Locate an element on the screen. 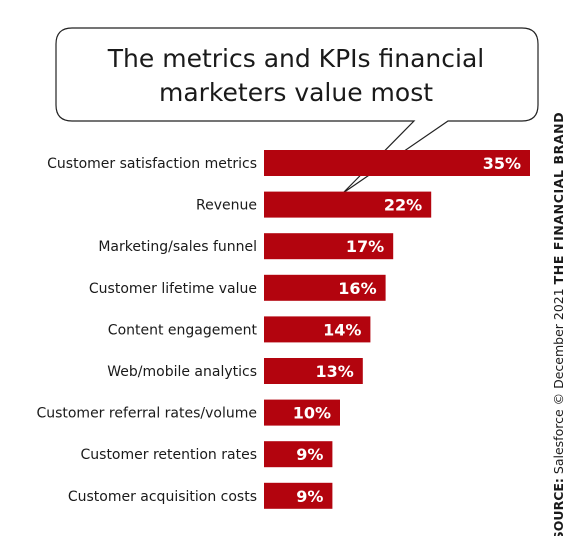 This screenshot has height=536, width=585. value-label-8: 9% is located at coordinates (309, 496).